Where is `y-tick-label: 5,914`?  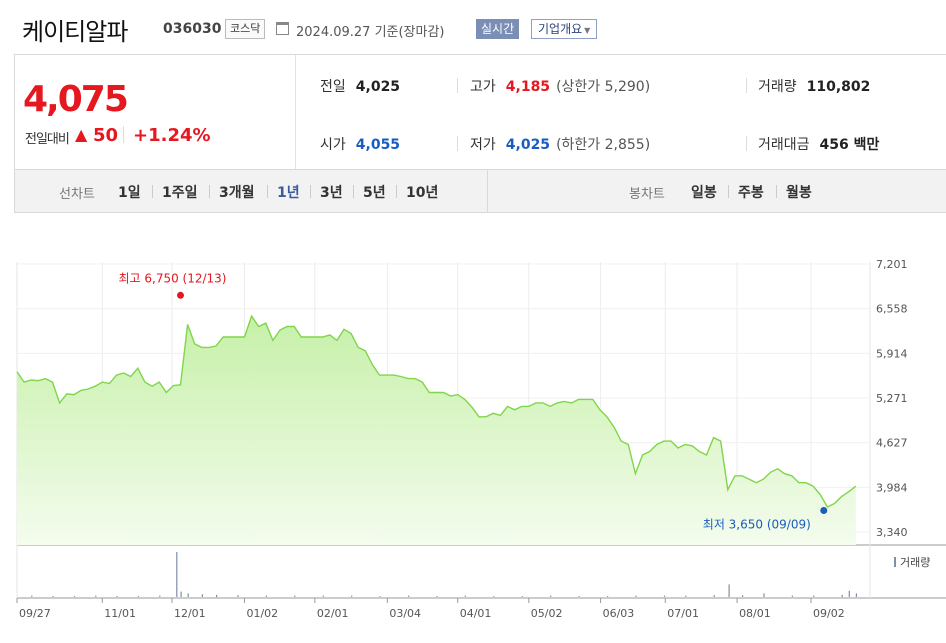
y-tick-label: 5,914 is located at coordinates (892, 353).